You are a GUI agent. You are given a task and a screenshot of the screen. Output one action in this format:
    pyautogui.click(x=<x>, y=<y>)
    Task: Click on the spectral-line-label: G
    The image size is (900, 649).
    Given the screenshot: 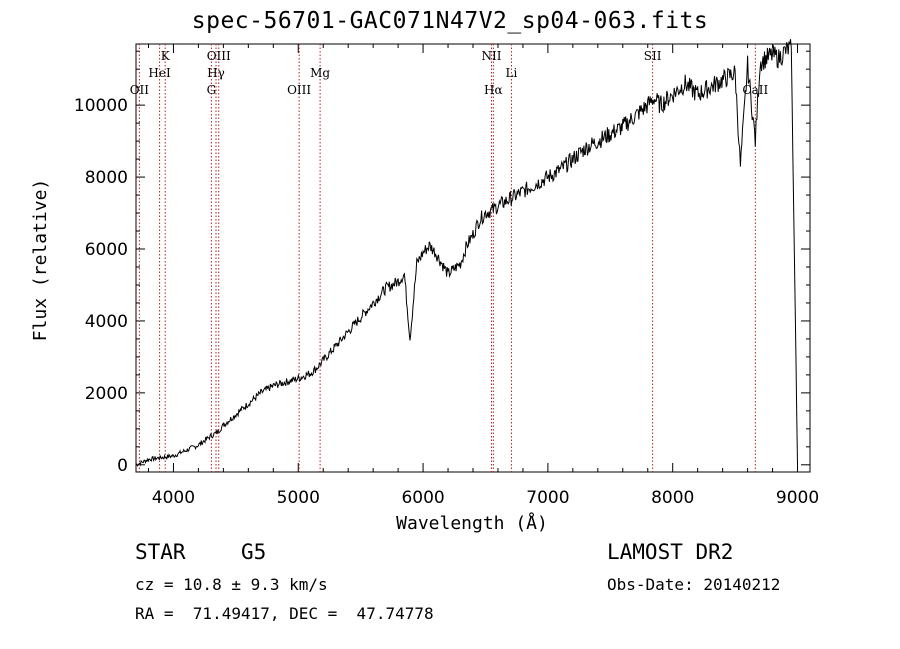 What is the action you would take?
    pyautogui.click(x=212, y=90)
    